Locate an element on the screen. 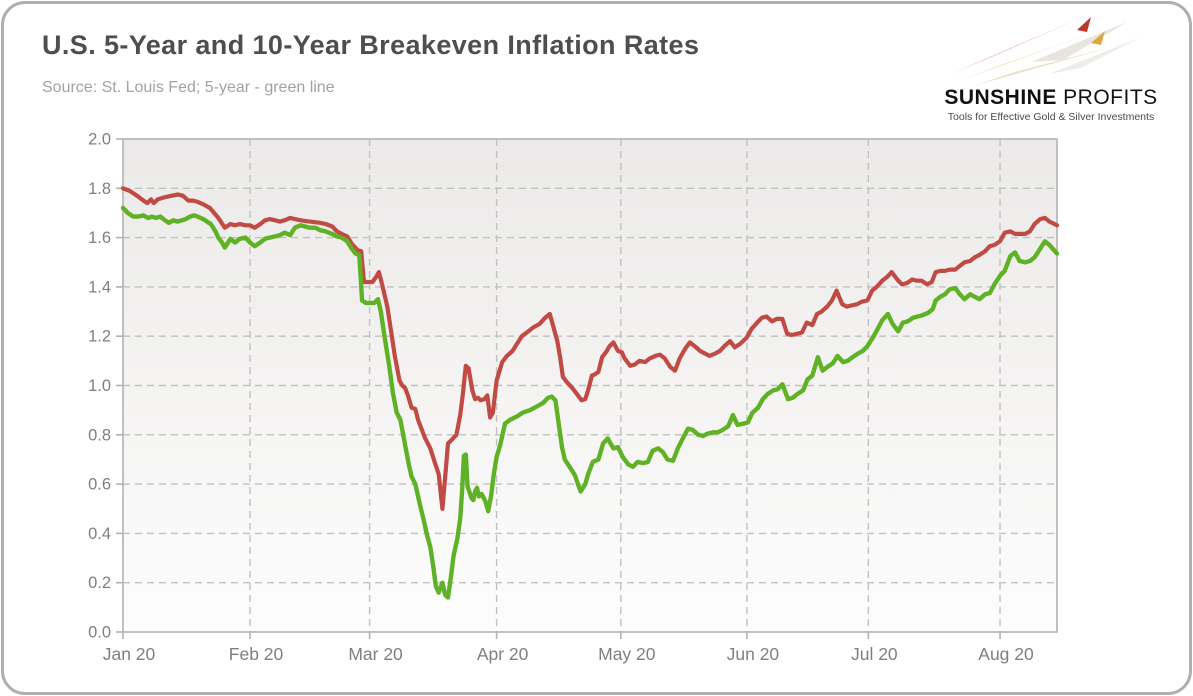 This screenshot has width=1193, height=696. y-tick-label: 1.4 is located at coordinates (99, 287).